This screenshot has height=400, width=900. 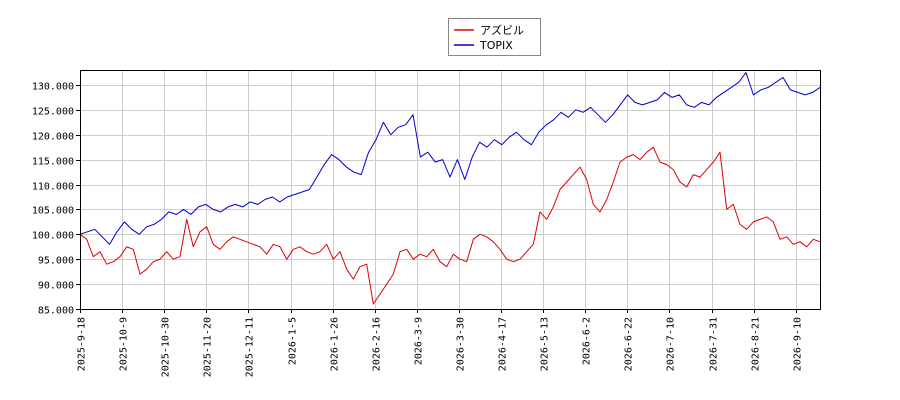 I want to click on y-tick-label: 85.000, so click(x=56, y=311).